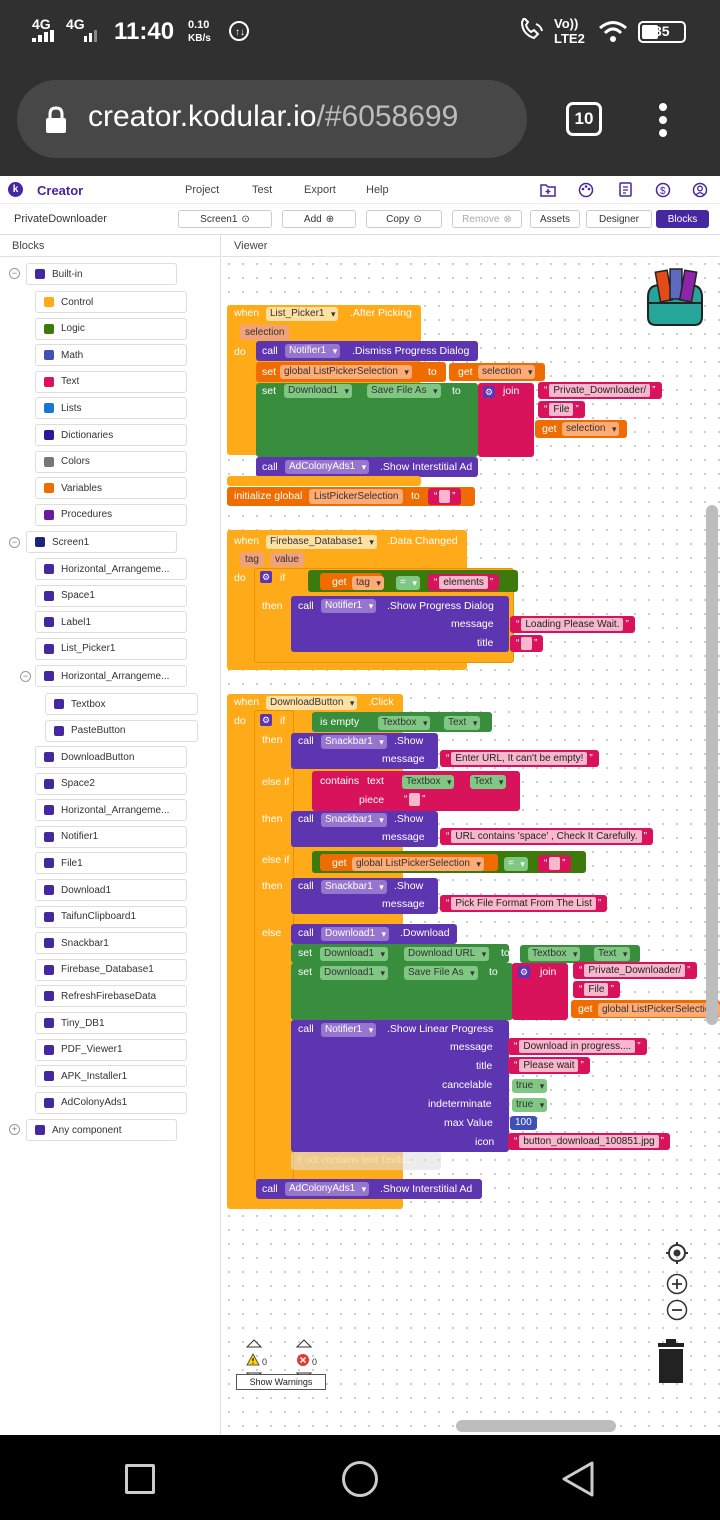 Image resolution: width=720 pixels, height=1520 pixels. I want to click on tree-component: Space2, so click(111, 783).